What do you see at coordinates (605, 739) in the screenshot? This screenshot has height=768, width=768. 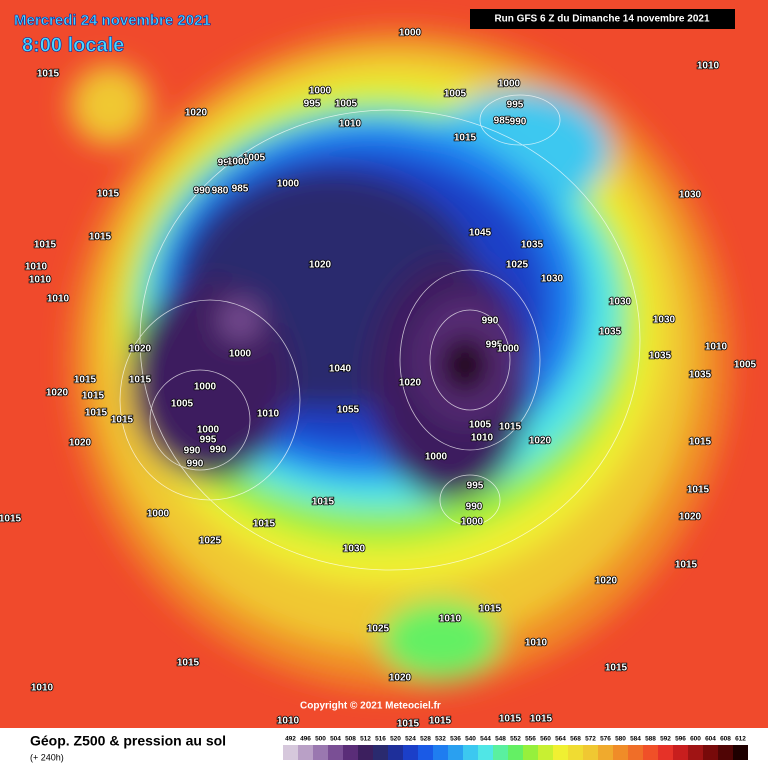 I see `colorbar-label: 576` at bounding box center [605, 739].